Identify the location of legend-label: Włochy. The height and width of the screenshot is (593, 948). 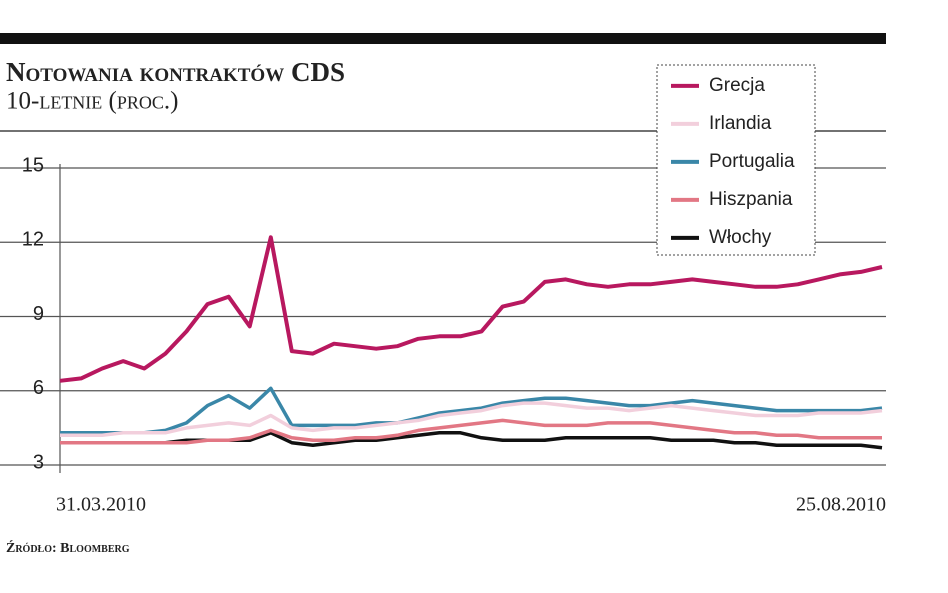
(740, 237).